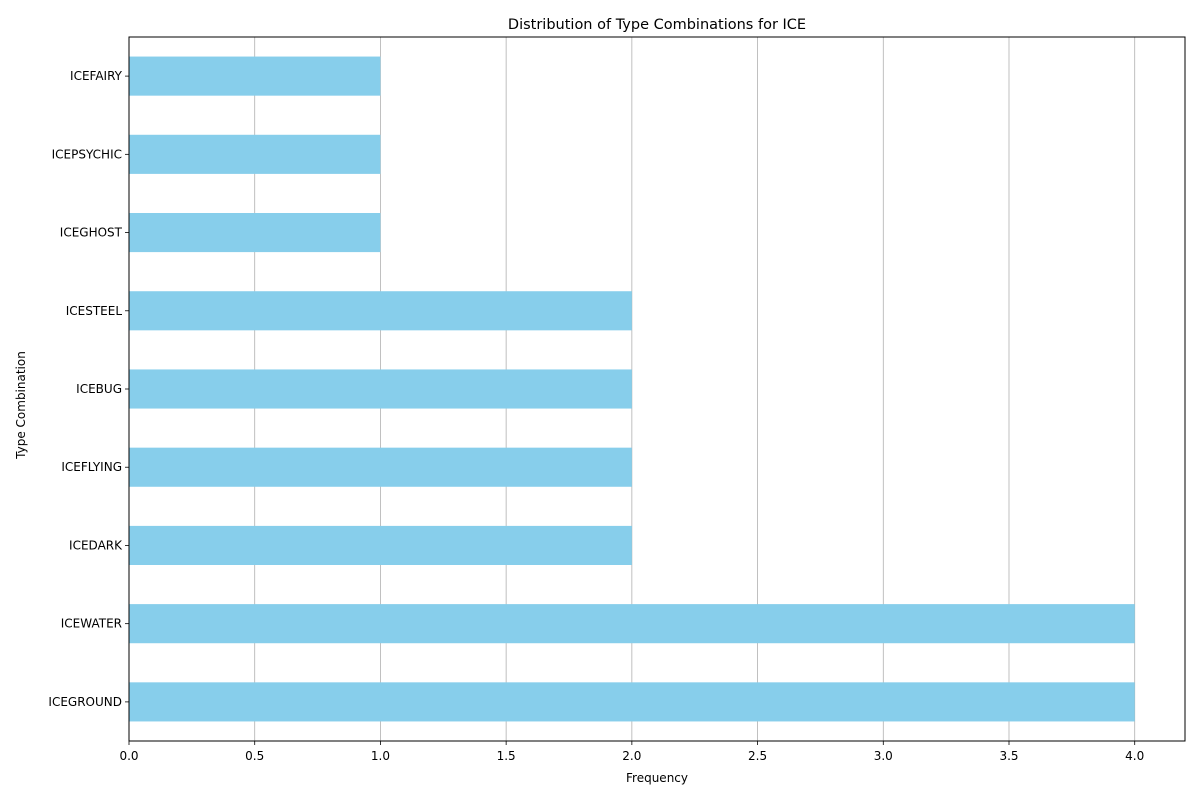 The image size is (1200, 800). I want to click on bar-icepsychic, so click(255, 154).